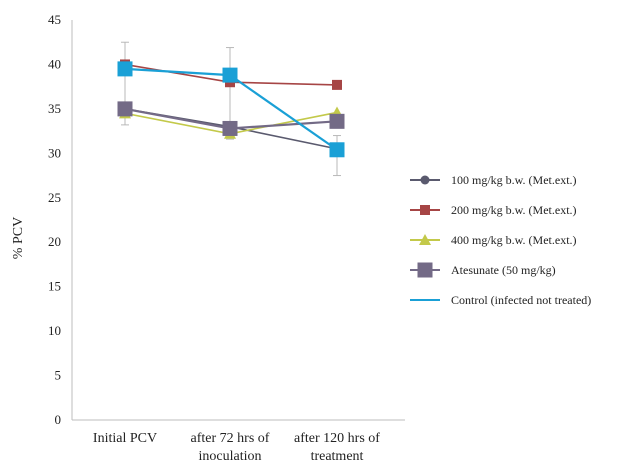 Image resolution: width=619 pixels, height=465 pixels. What do you see at coordinates (521, 300) in the screenshot?
I see `legend-label: Control (infected not treated)` at bounding box center [521, 300].